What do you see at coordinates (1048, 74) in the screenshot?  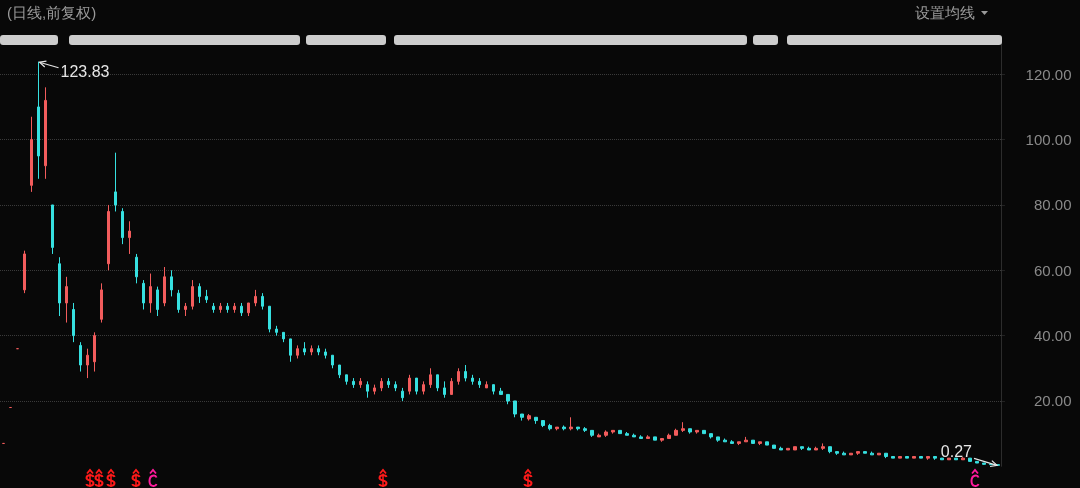 I see `y-tick-label: 120.00` at bounding box center [1048, 74].